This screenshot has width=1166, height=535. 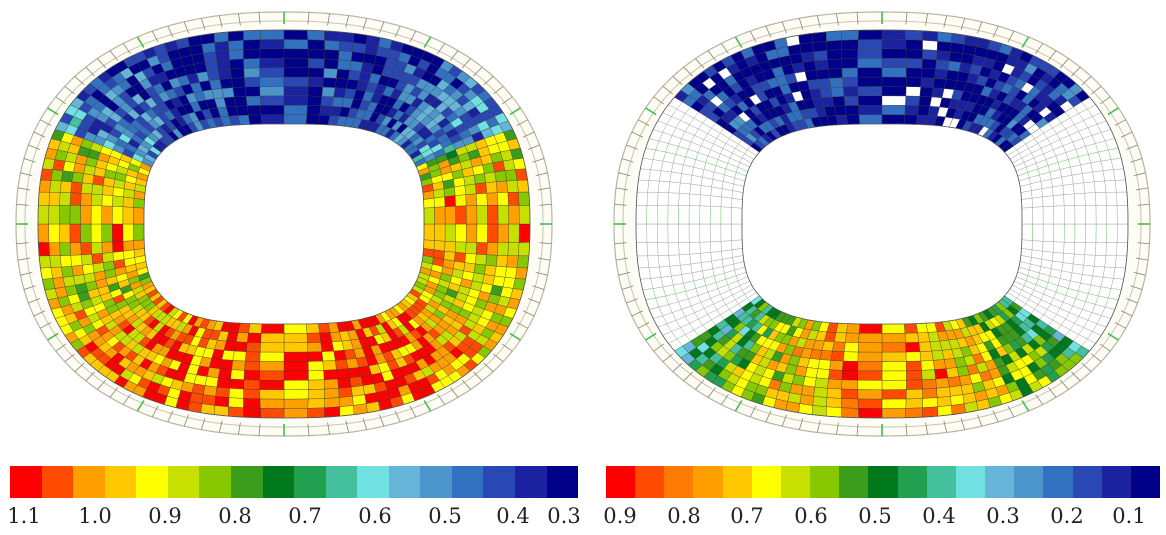 I want to click on right-tick-label: 0.4, so click(x=939, y=516).